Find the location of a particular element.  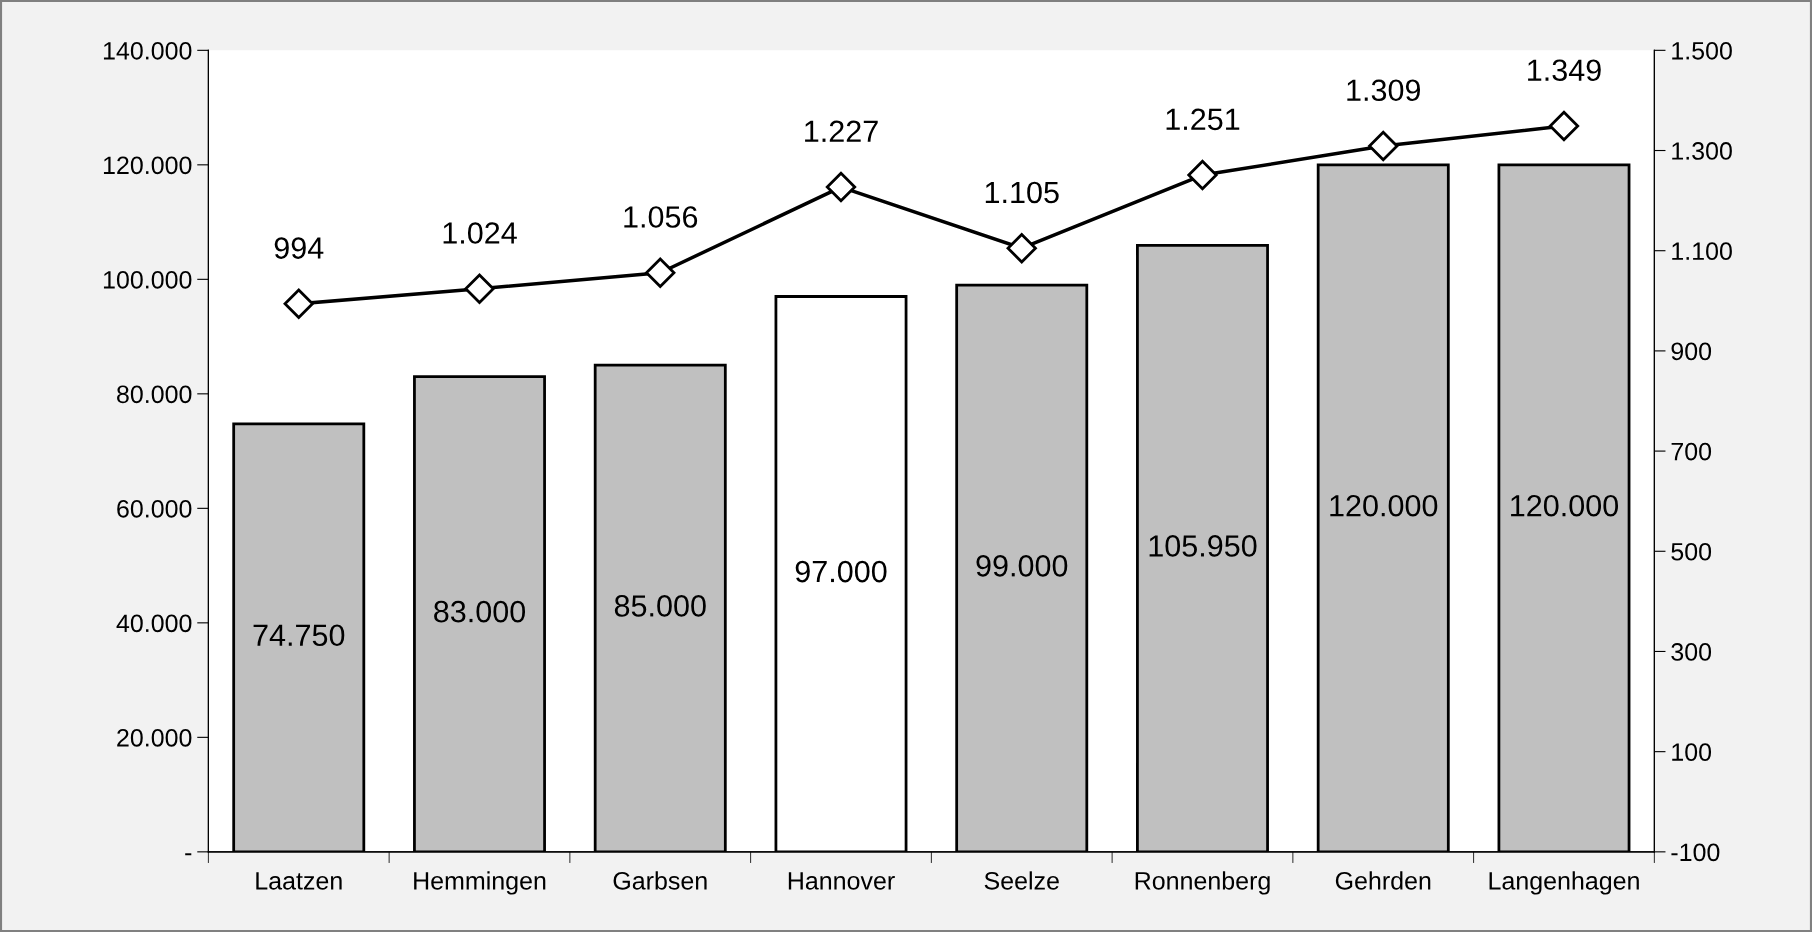

x-tick-label: Langenhagen is located at coordinates (1564, 883).